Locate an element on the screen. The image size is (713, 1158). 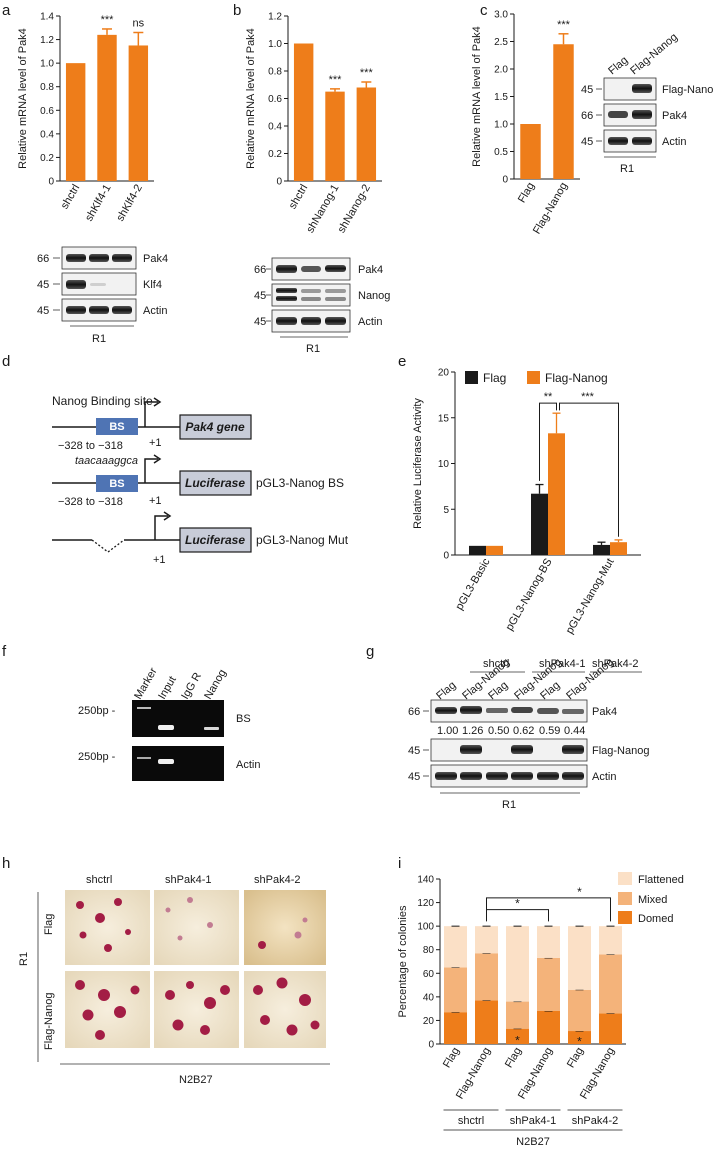
blot-b-label-1: Pak4 is located at coordinates (370, 270).